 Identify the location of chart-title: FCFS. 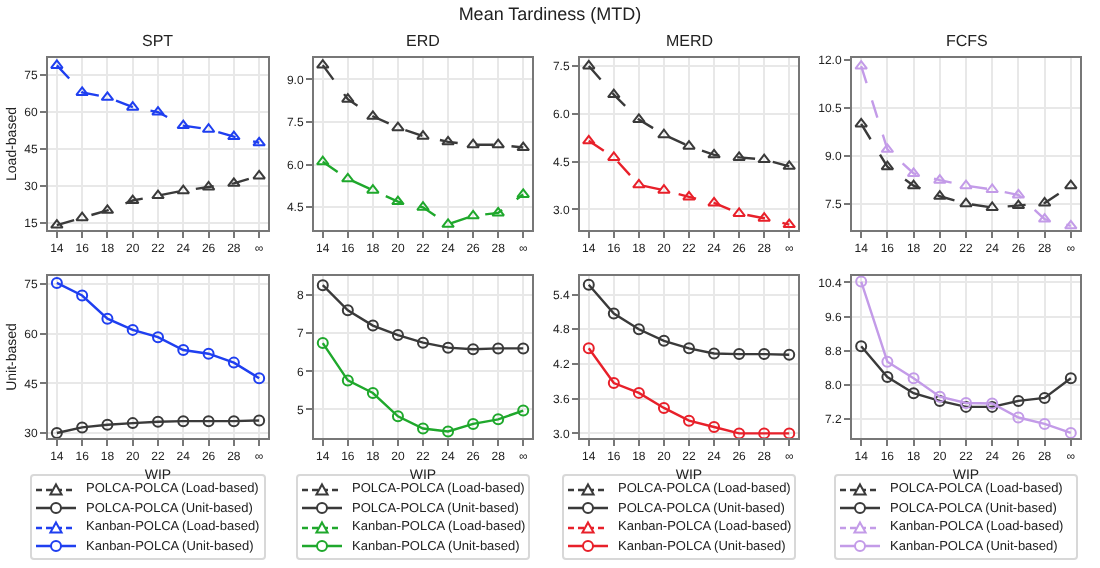
(967, 41).